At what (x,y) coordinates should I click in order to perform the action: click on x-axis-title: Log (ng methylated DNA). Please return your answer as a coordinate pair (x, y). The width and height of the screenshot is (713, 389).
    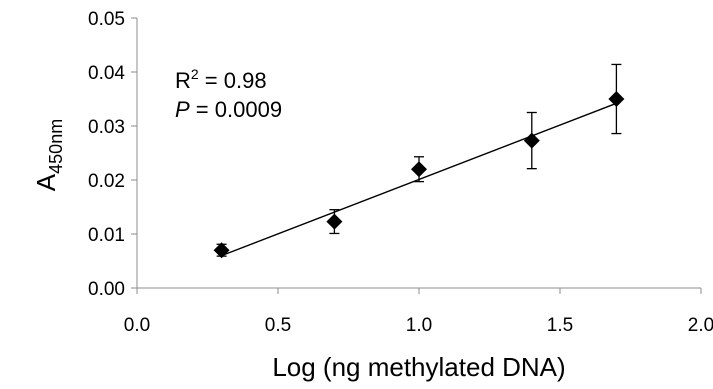
    Looking at the image, I should click on (418, 367).